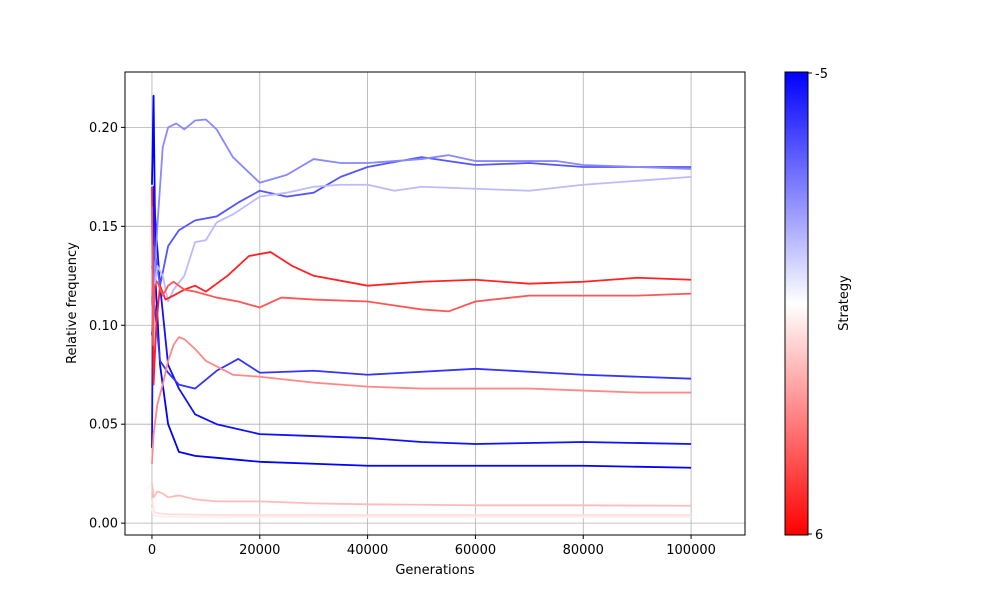  I want to click on y-tick-label: 0.10, so click(103, 326).